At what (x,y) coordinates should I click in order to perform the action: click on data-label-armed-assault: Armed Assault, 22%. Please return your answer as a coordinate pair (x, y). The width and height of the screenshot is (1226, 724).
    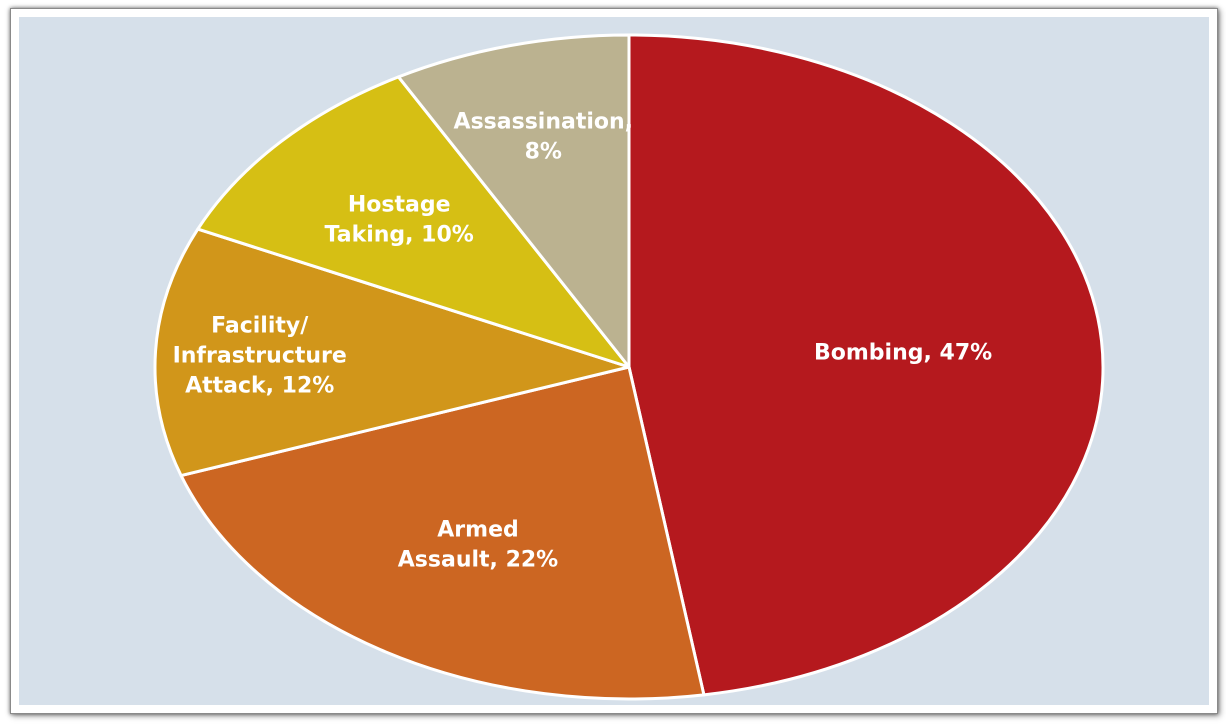
    Looking at the image, I should click on (478, 545).